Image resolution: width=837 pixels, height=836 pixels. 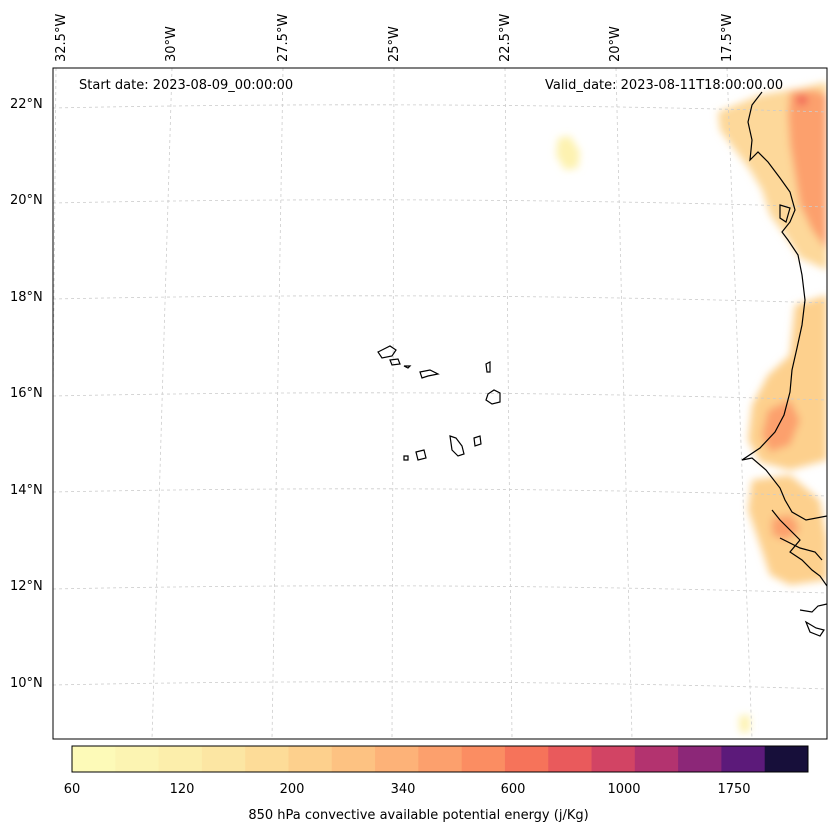 I want to click on colorbar-tick-1750: 1750, so click(x=734, y=789).